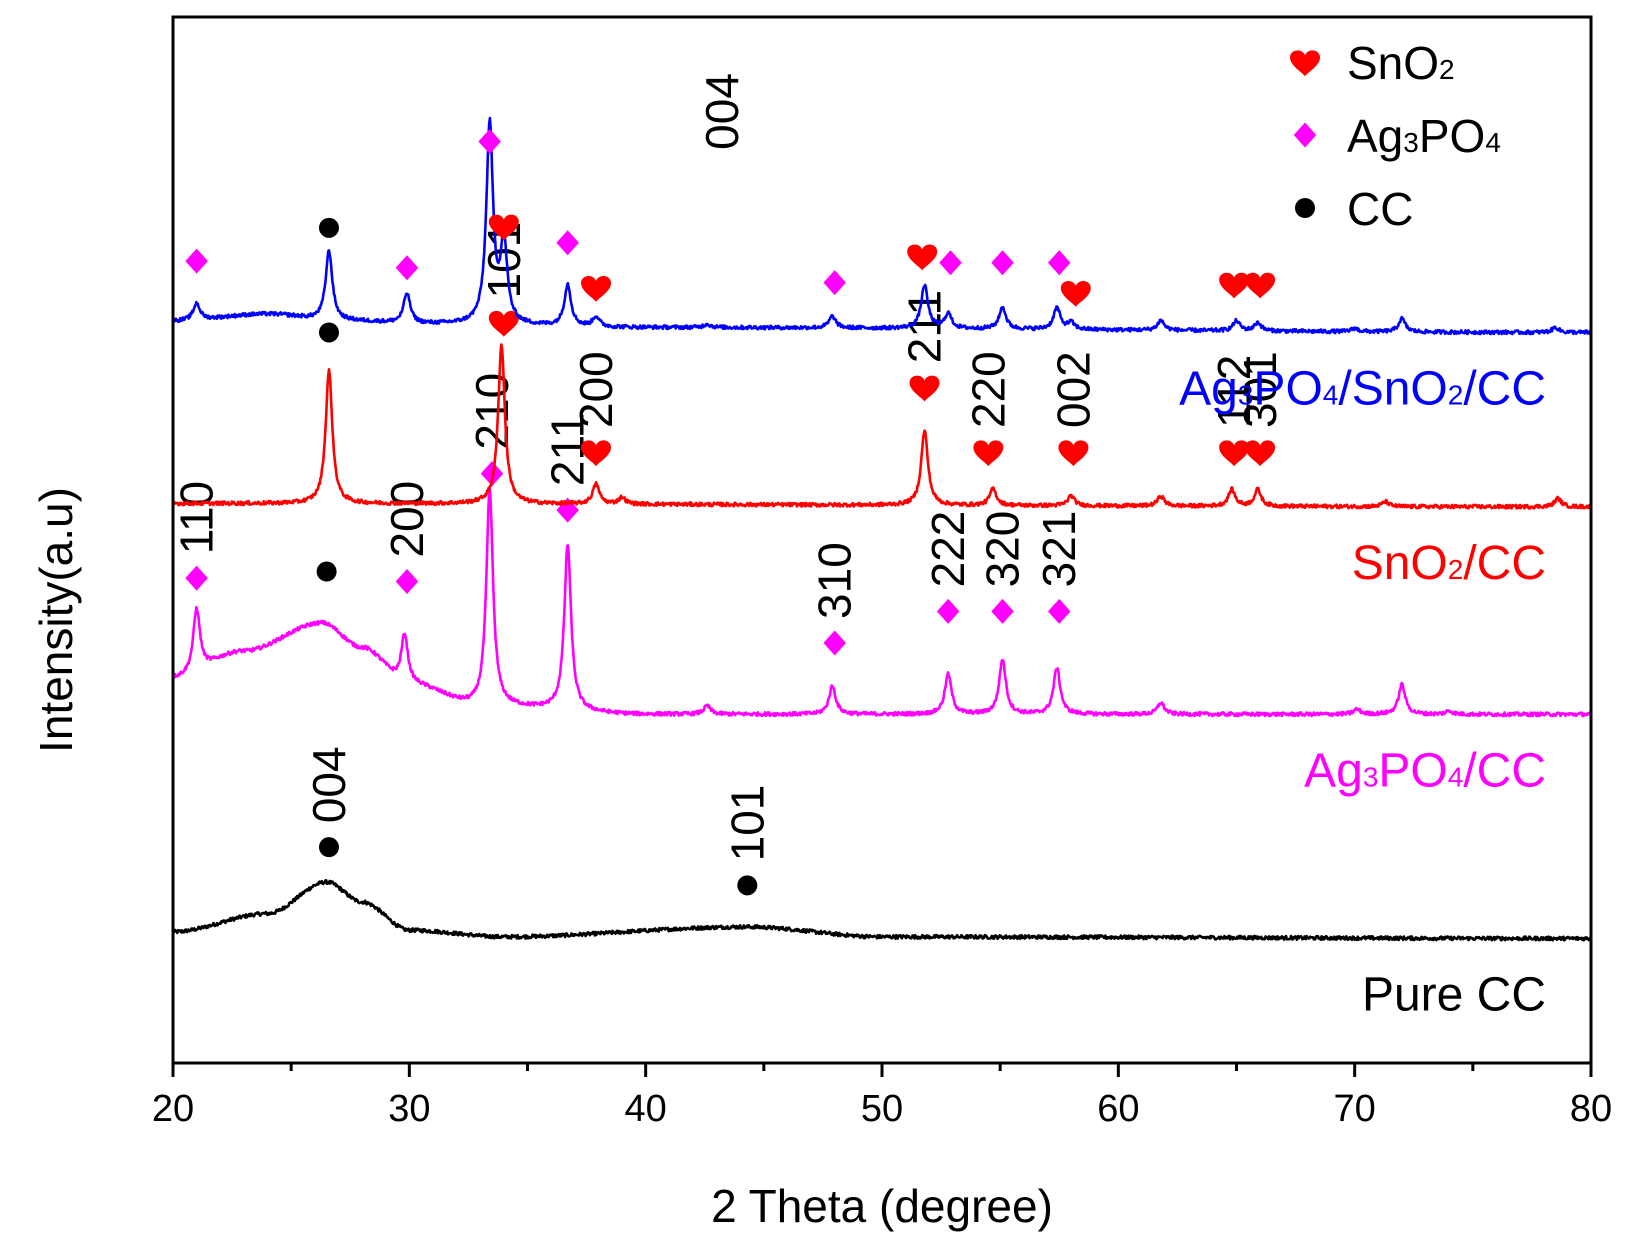 This screenshot has height=1253, width=1627. I want to click on x-tick-label-70: 70, so click(1355, 1109).